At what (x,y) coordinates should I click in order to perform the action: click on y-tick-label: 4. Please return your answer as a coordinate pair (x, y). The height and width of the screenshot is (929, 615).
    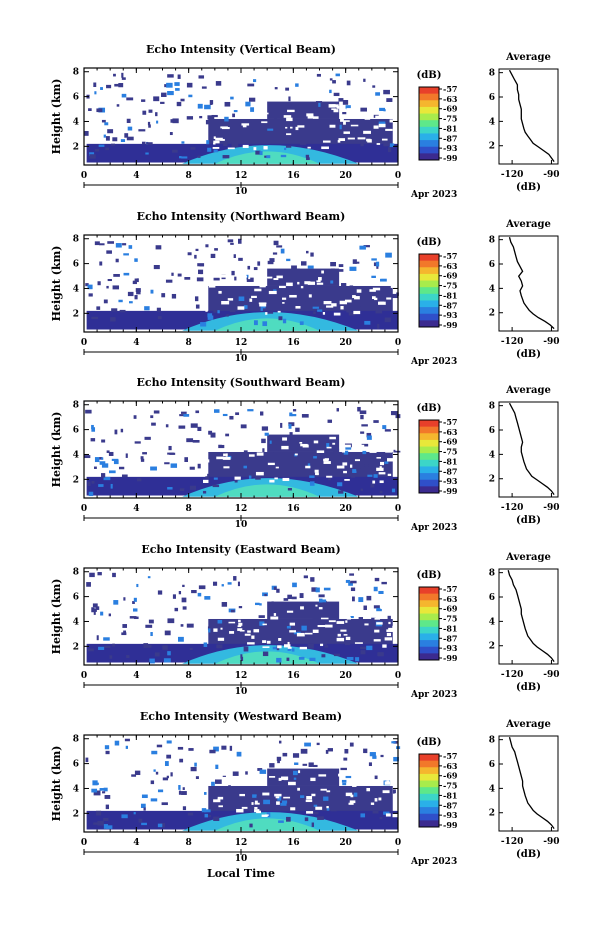
    Looking at the image, I should click on (76, 289).